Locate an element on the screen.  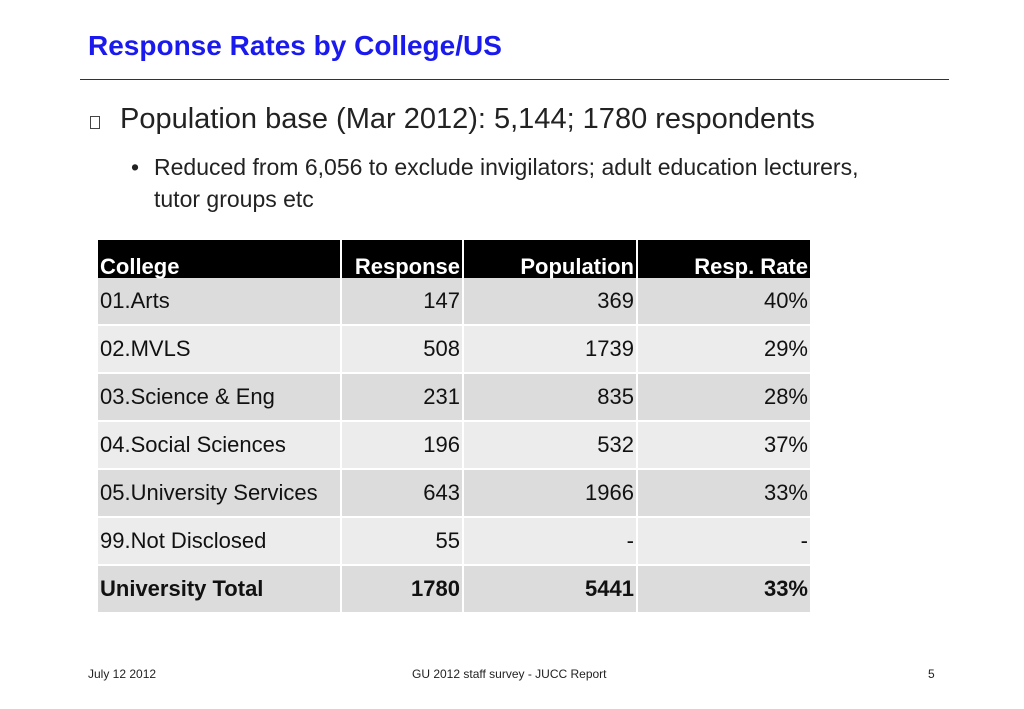
table-row: 02.MVLS 508 1739 29% is located at coordinates (454, 349).